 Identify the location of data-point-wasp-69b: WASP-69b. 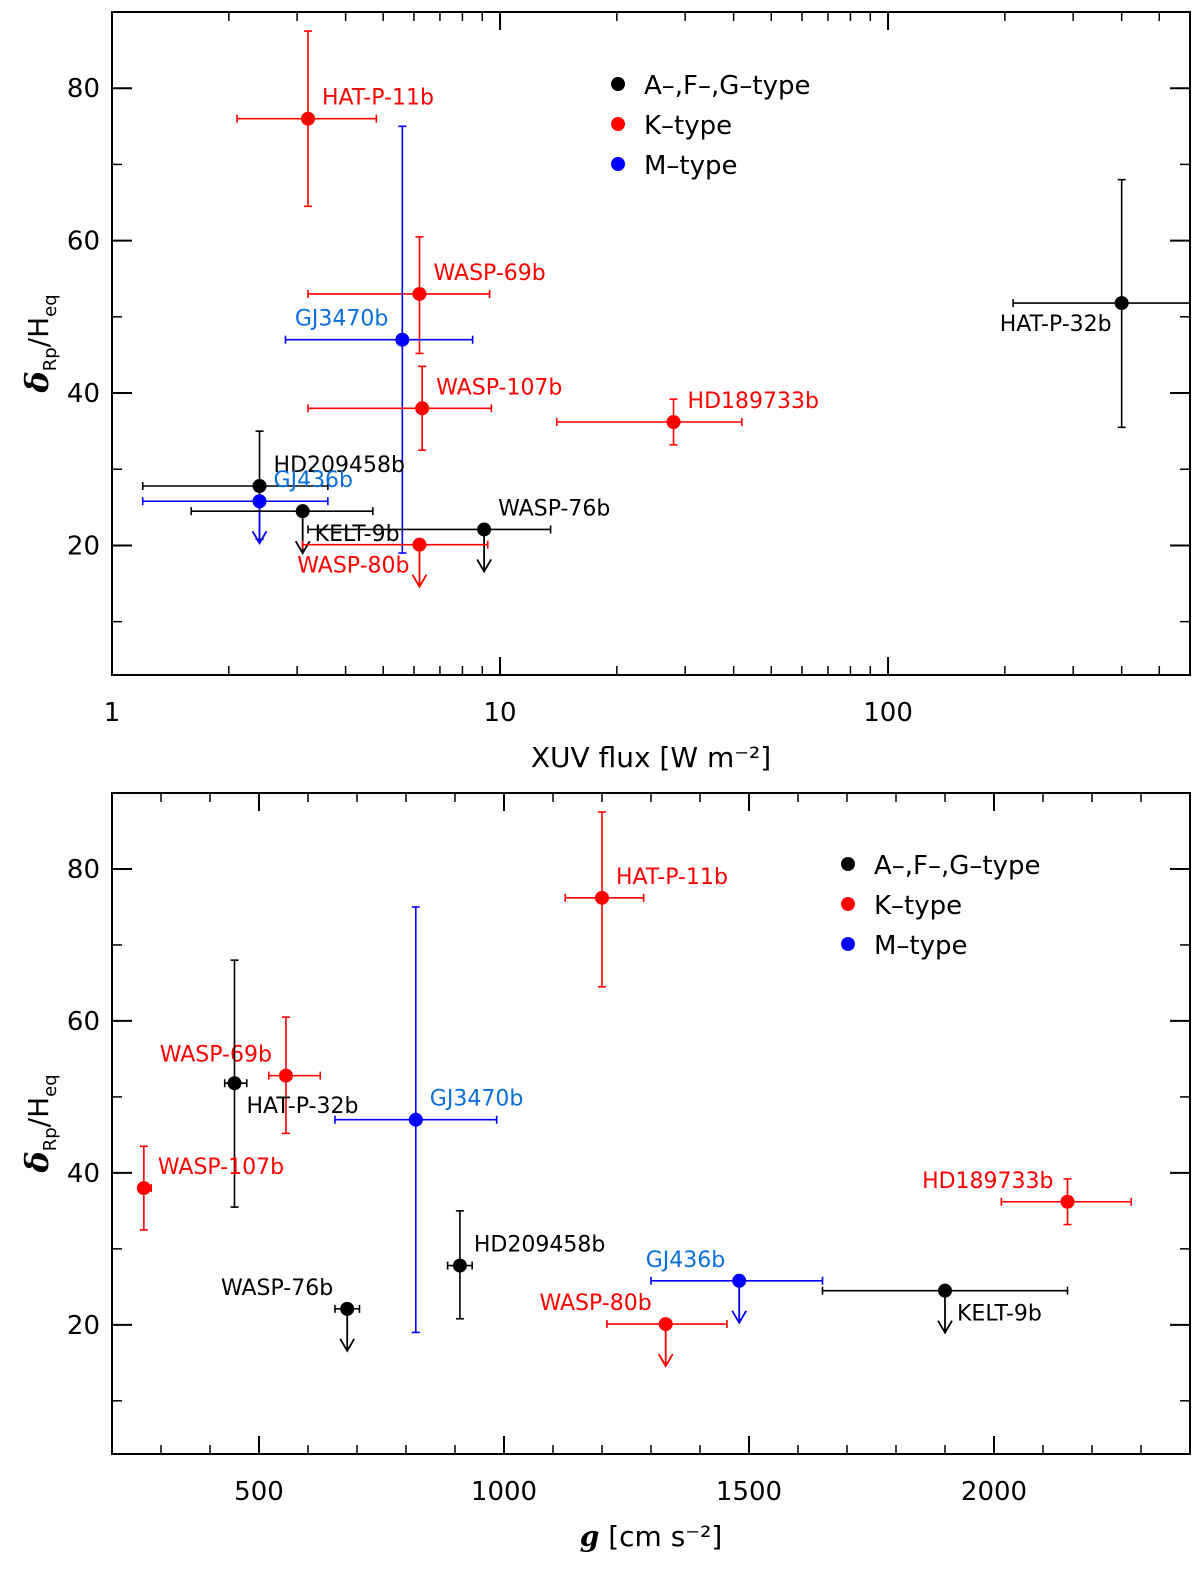
(426, 295).